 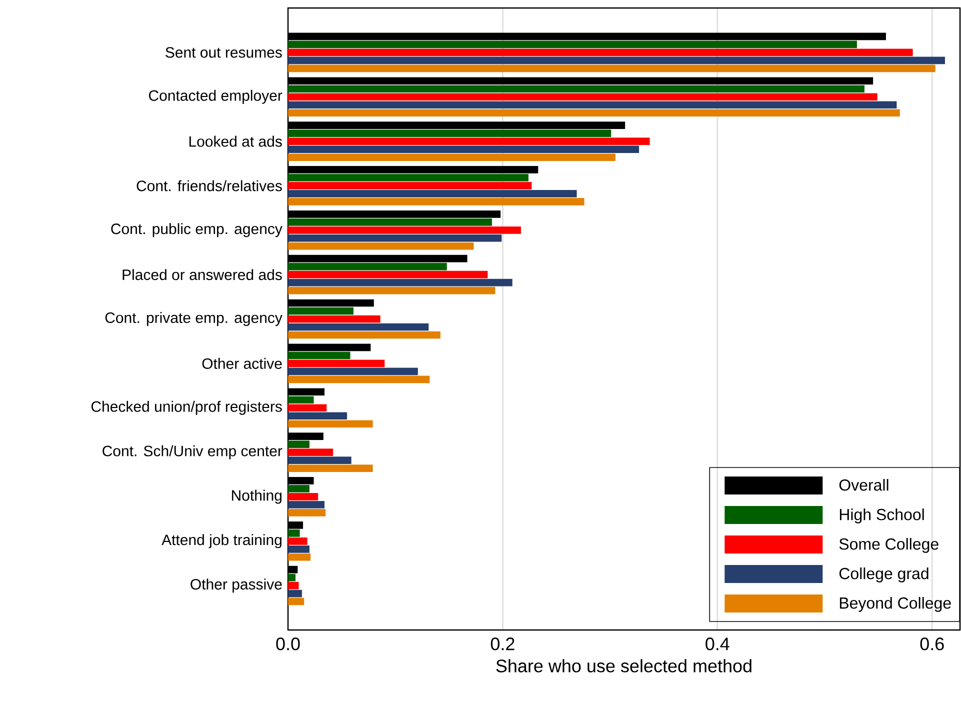 I want to click on y-tick-label: Sent out resumes, so click(x=224, y=52).